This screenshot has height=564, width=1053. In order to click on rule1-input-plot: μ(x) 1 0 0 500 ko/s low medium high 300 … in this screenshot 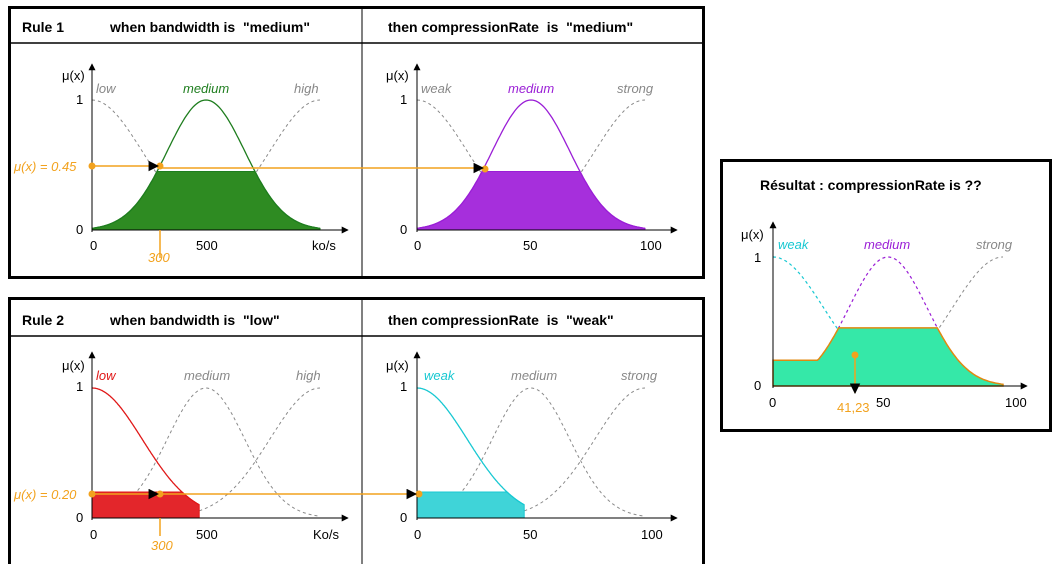, I will do `click(181, 164)`.